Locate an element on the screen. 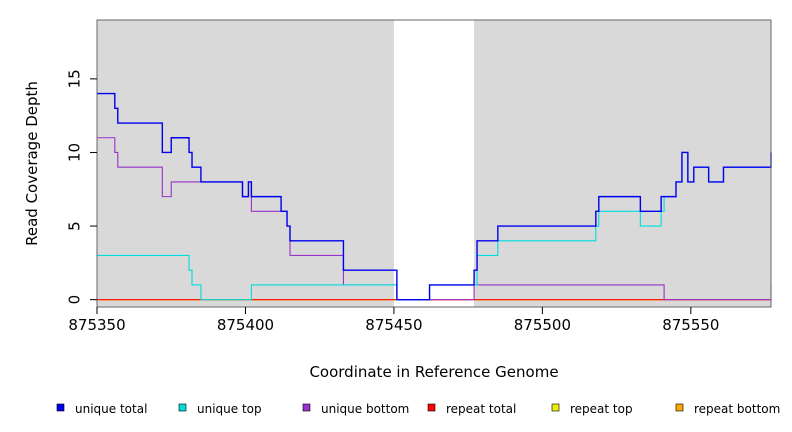 Image resolution: width=792 pixels, height=432 pixels. y-axis-label: Read Coverage Depth is located at coordinates (32, 163).